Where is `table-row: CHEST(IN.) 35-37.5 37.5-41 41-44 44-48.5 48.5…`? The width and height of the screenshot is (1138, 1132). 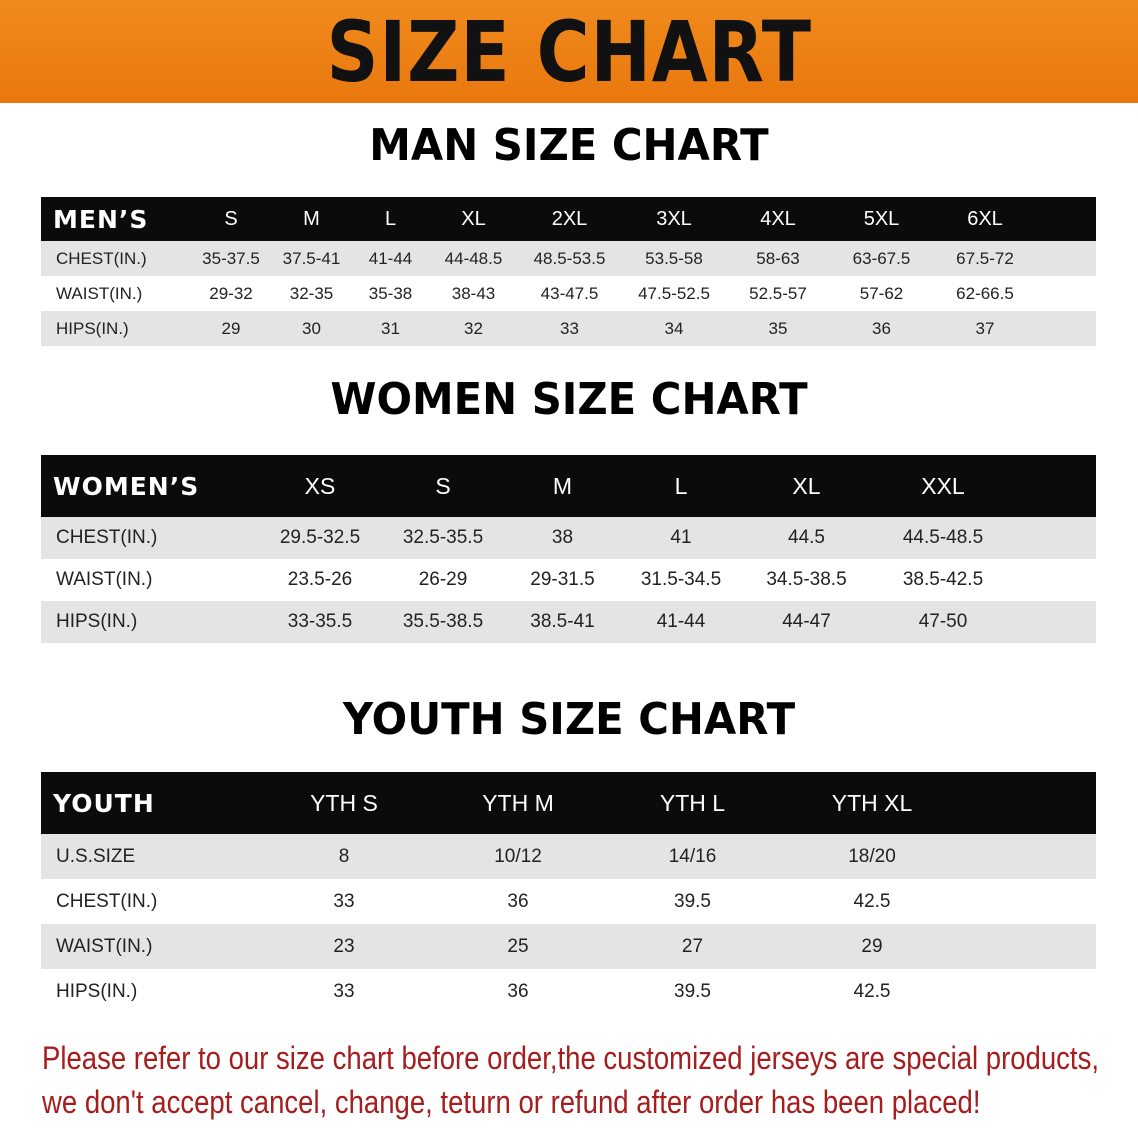 table-row: CHEST(IN.) 35-37.5 37.5-41 41-44 44-48.5 48.5… is located at coordinates (568, 258).